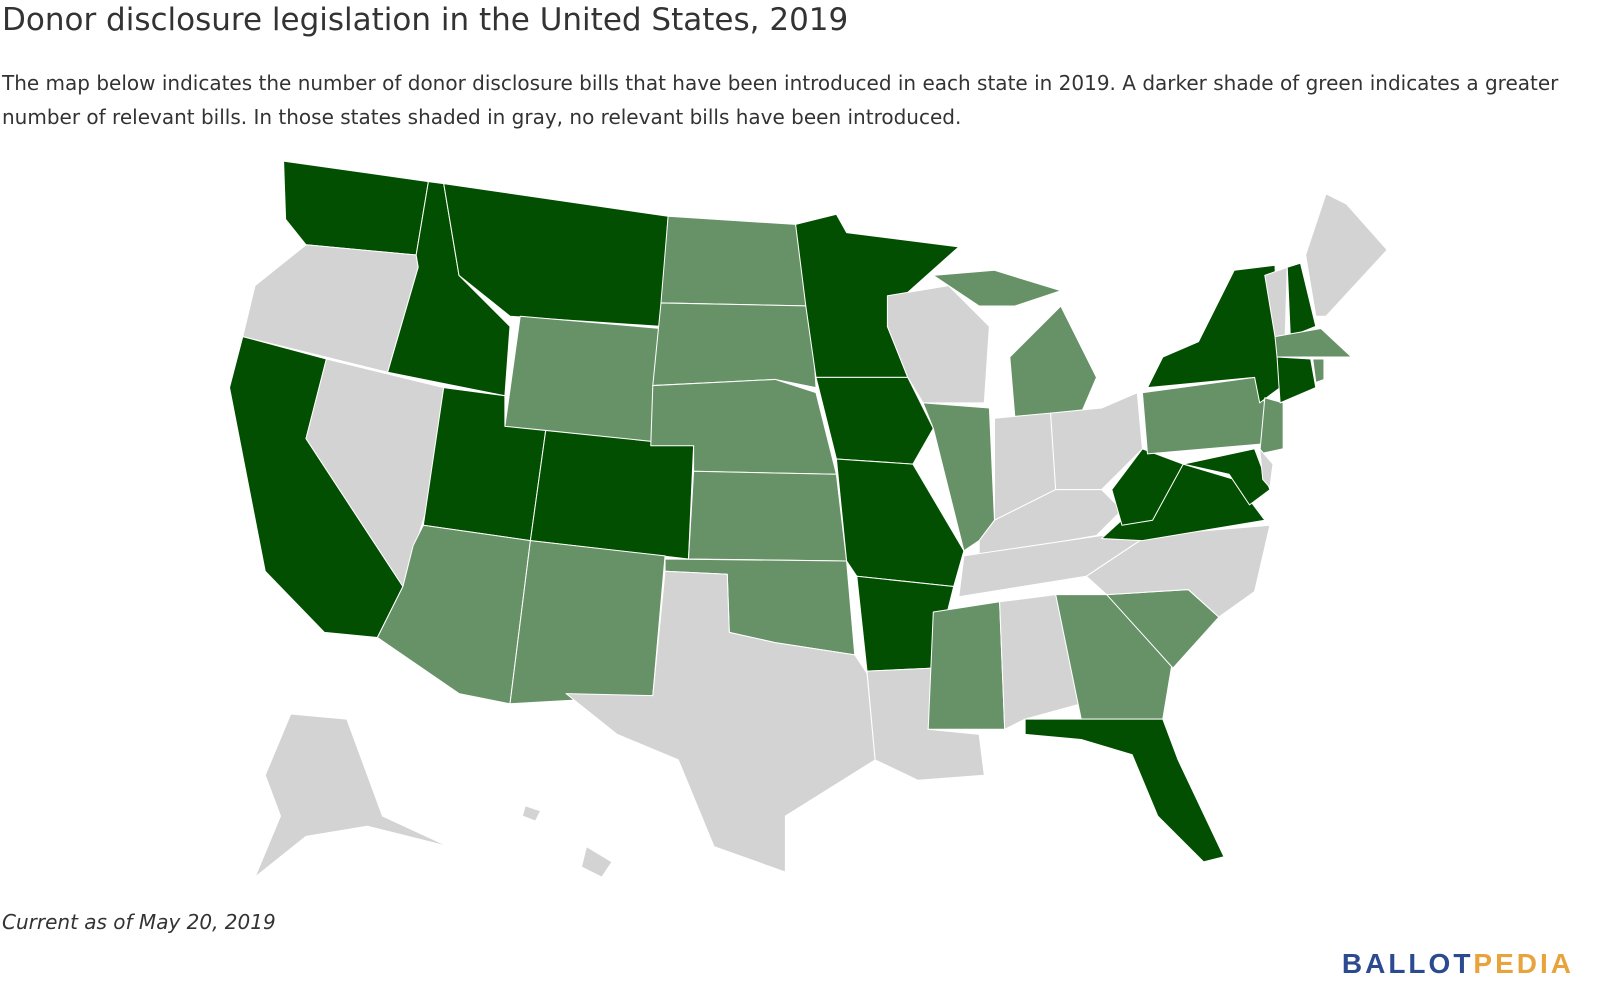 The width and height of the screenshot is (1600, 1000). What do you see at coordinates (1407, 963) in the screenshot?
I see `logo-left: BALLOT` at bounding box center [1407, 963].